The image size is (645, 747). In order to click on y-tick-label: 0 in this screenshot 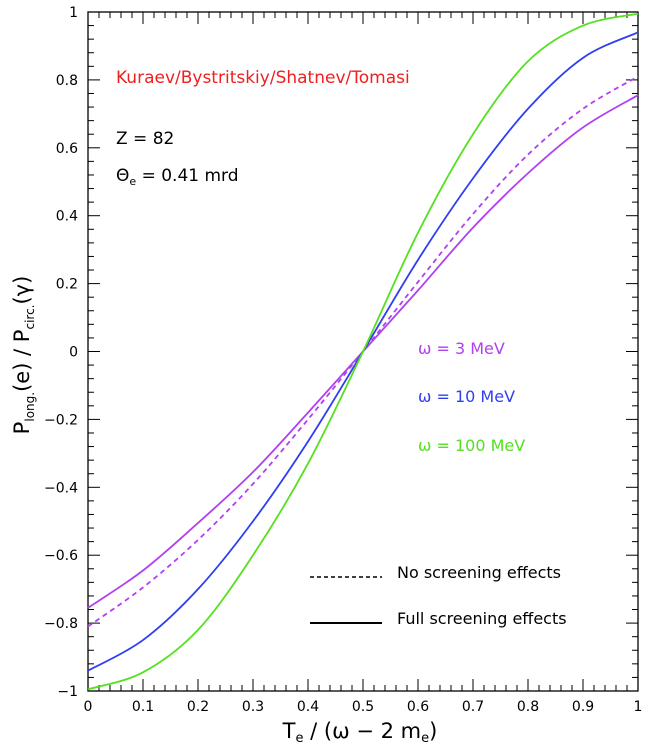, I will do `click(73, 353)`.